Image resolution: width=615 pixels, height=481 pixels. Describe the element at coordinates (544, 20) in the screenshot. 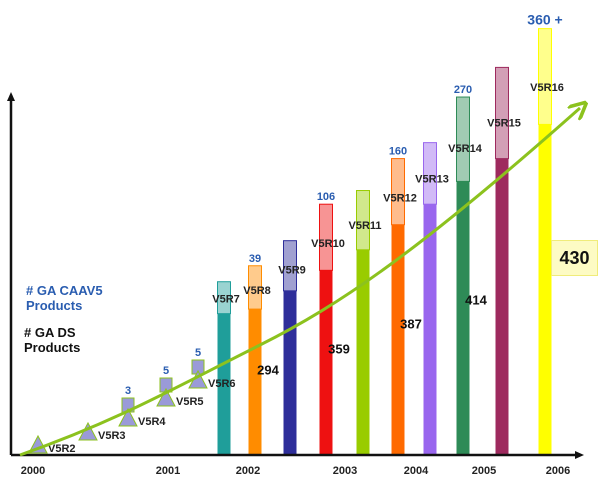

I see `caa-label-V5R16: 360 +` at that location.